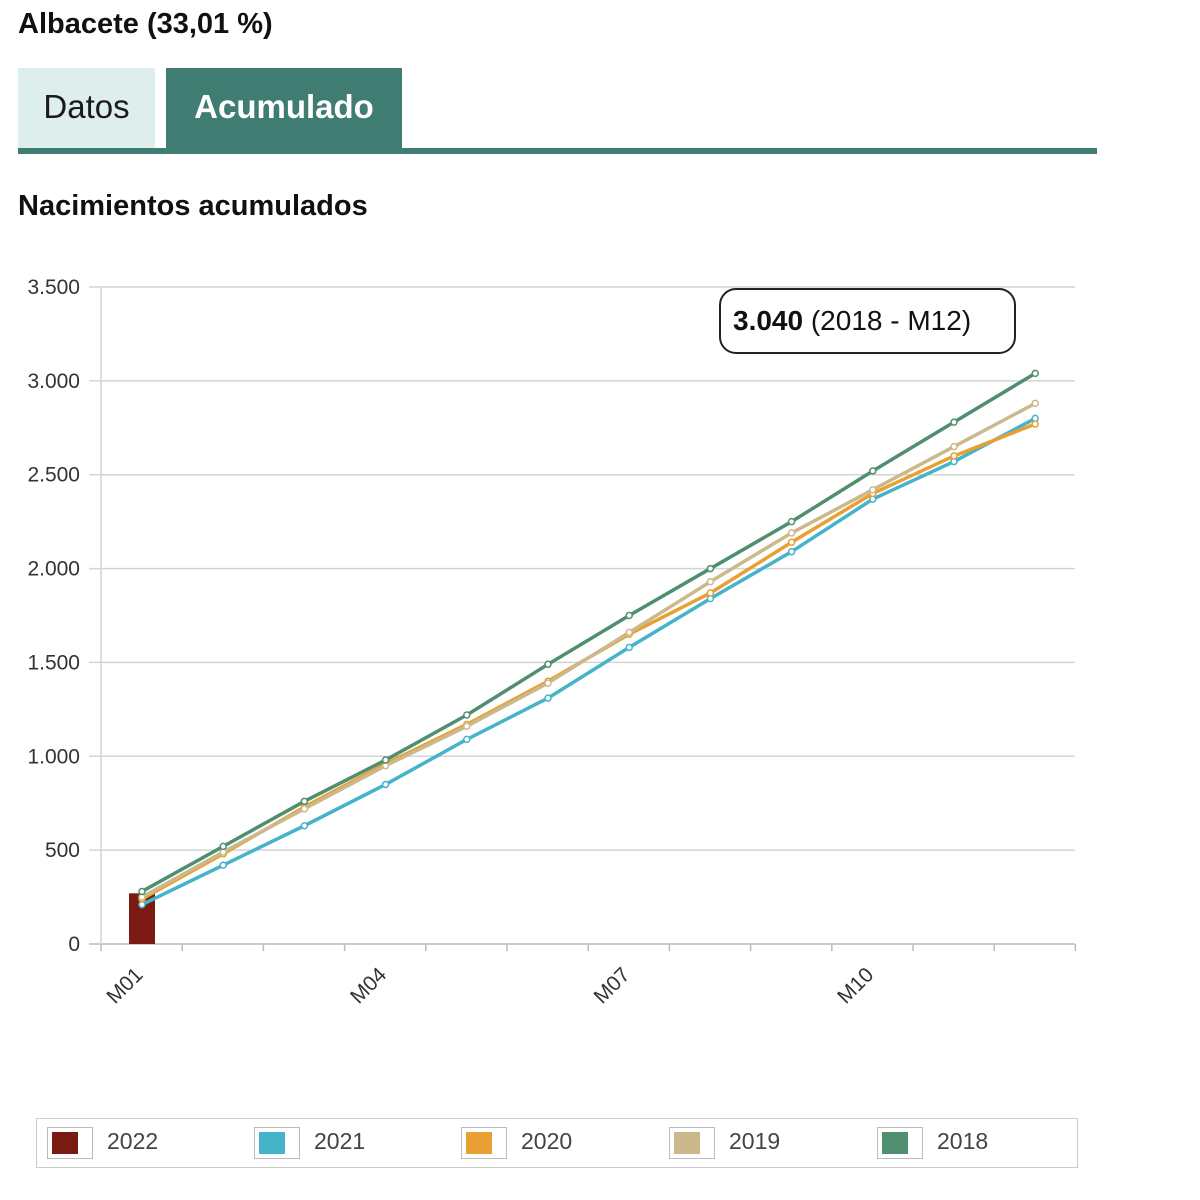 The height and width of the screenshot is (1200, 1200). Describe the element at coordinates (193, 206) in the screenshot. I see `chart-title: Nacimientos acumulados` at that location.